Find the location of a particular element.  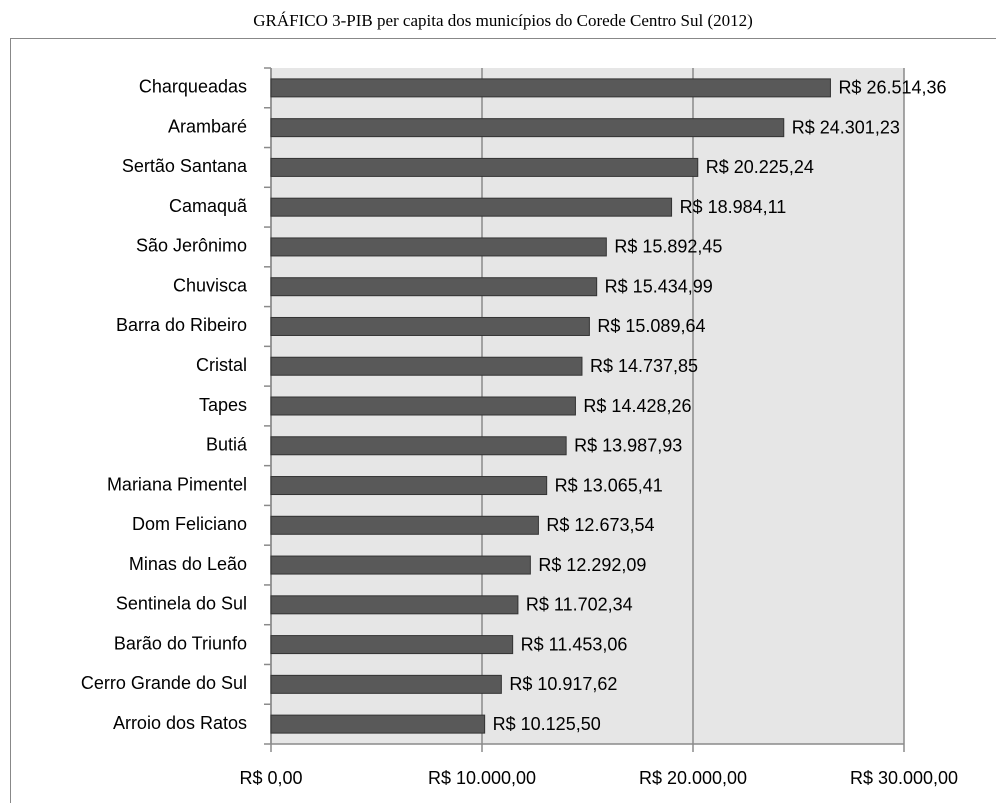

y-tick-label: Minas do Leão is located at coordinates (188, 564).